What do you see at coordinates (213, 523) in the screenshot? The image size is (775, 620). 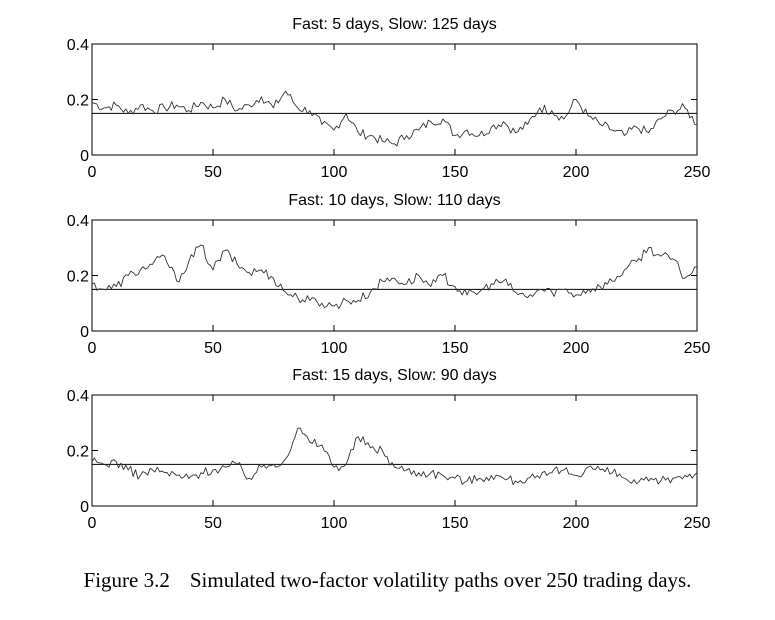 I see `panel-3-xtick-label: 50` at bounding box center [213, 523].